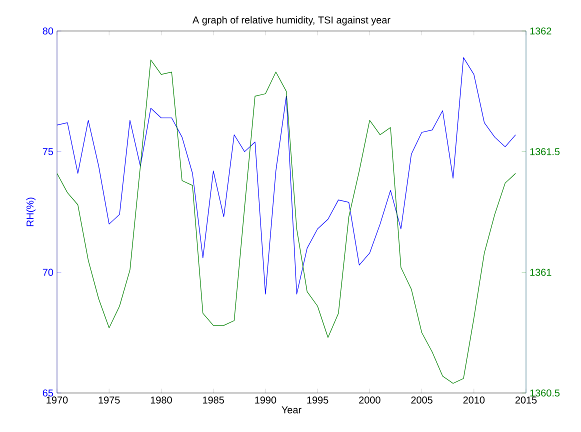 Image resolution: width=581 pixels, height=432 pixels. I want to click on y-tick-label: 65, so click(48, 393).